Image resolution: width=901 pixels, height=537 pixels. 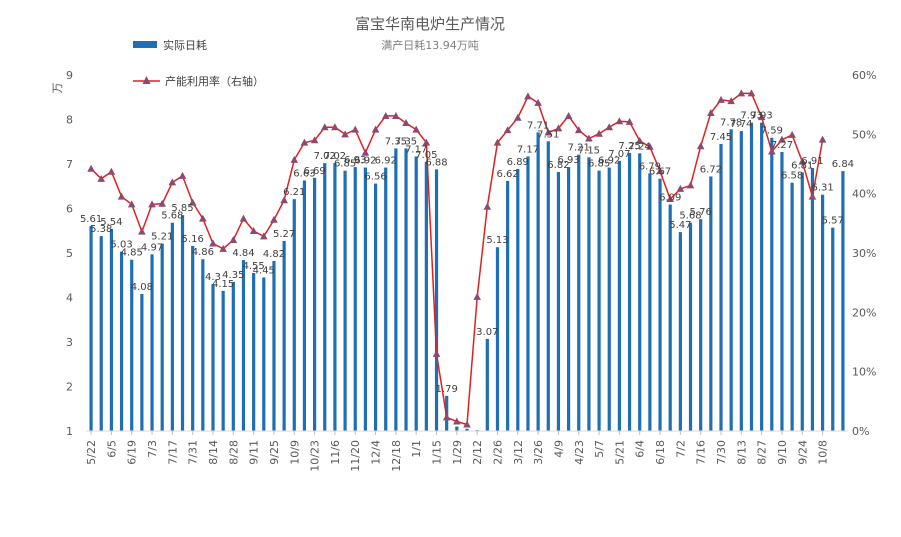 What do you see at coordinates (335, 156) in the screenshot?
I see `bar-data-label: 7.02` at bounding box center [335, 156].